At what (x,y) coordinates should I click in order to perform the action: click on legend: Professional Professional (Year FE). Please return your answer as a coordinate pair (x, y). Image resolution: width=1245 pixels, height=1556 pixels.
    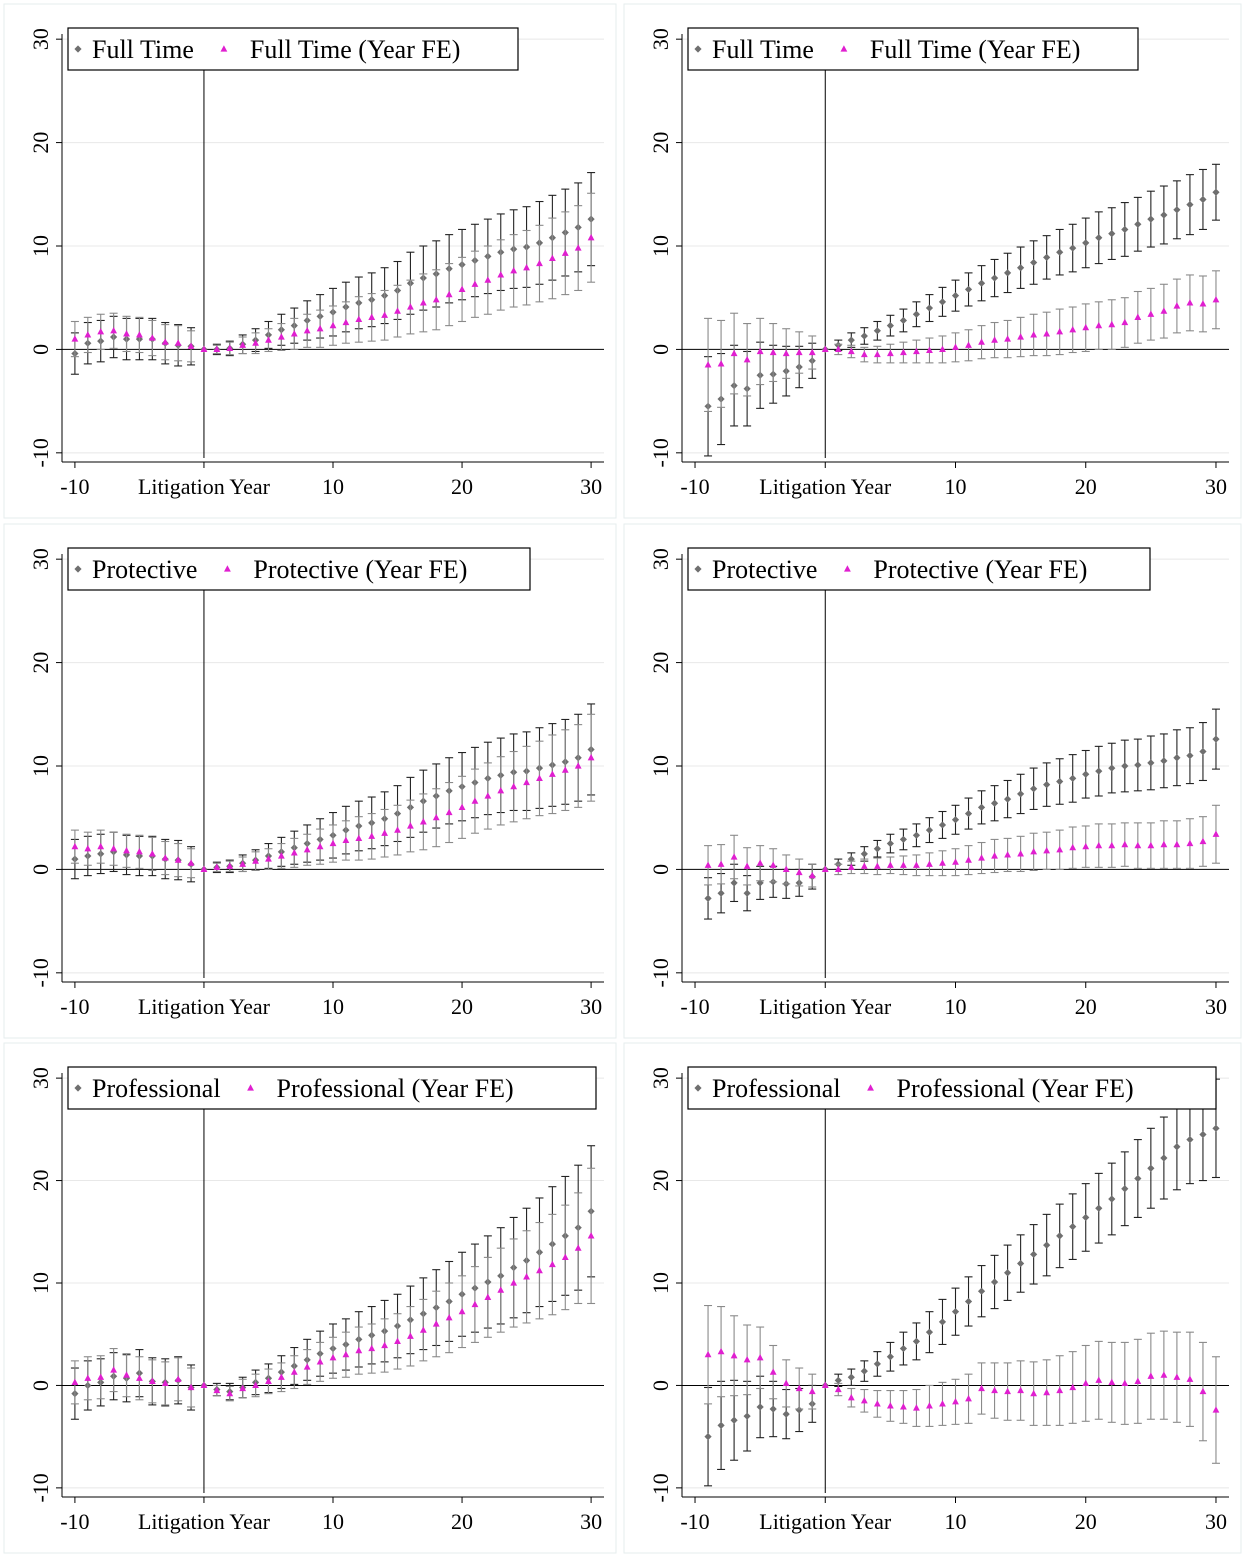
    Looking at the image, I should click on (952, 1088).